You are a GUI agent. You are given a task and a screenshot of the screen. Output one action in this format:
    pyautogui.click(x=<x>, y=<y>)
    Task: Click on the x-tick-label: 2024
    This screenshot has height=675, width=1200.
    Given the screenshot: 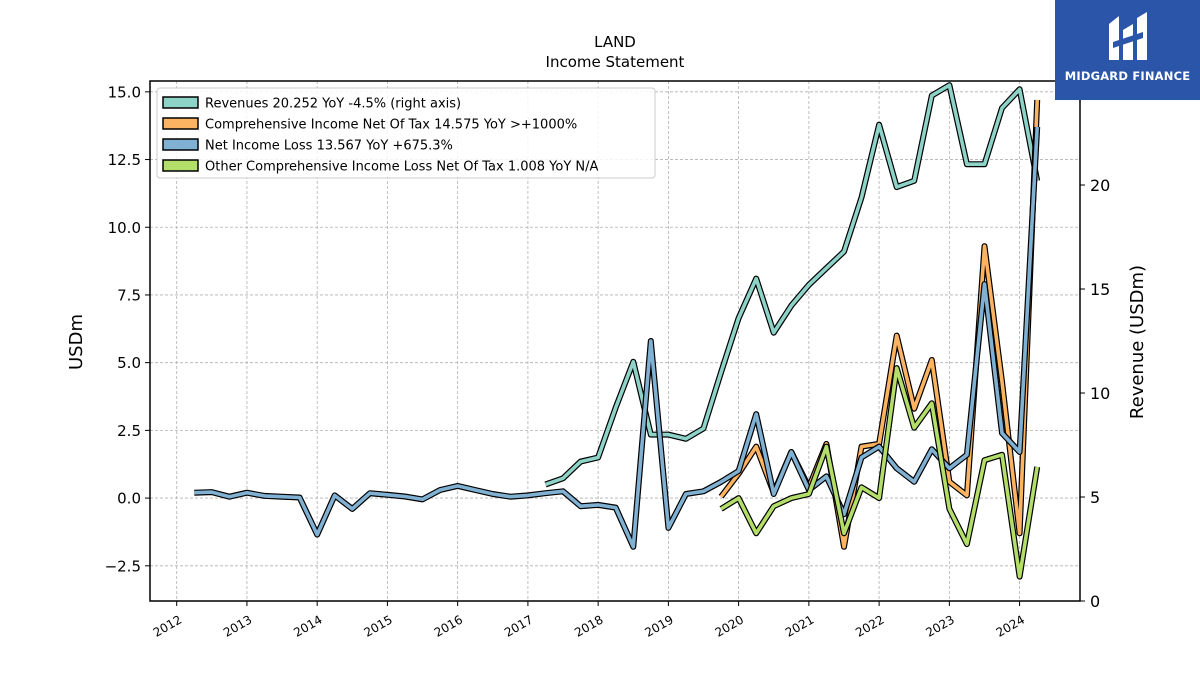 What is the action you would take?
    pyautogui.click(x=1010, y=625)
    